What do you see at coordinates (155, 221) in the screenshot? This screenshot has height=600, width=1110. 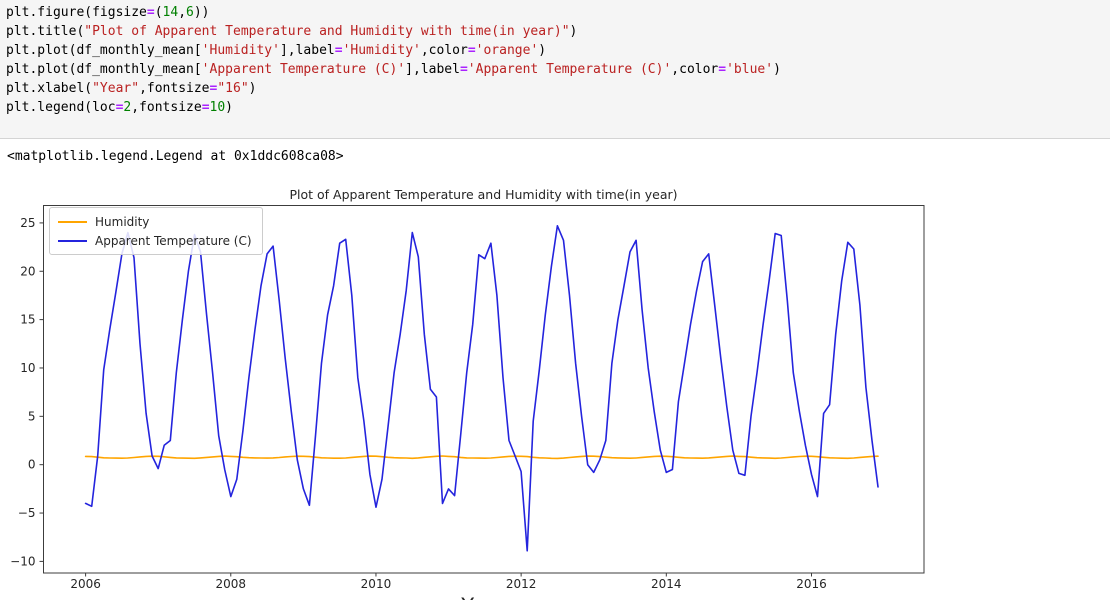 I see `legend-entry: Humidity` at bounding box center [155, 221].